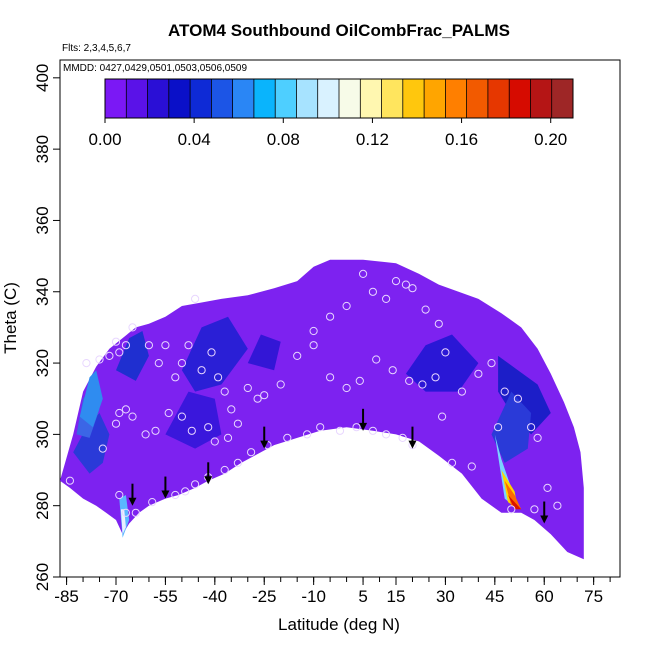 The height and width of the screenshot is (650, 650). What do you see at coordinates (42, 363) in the screenshot?
I see `y-tick-label: 320` at bounding box center [42, 363].